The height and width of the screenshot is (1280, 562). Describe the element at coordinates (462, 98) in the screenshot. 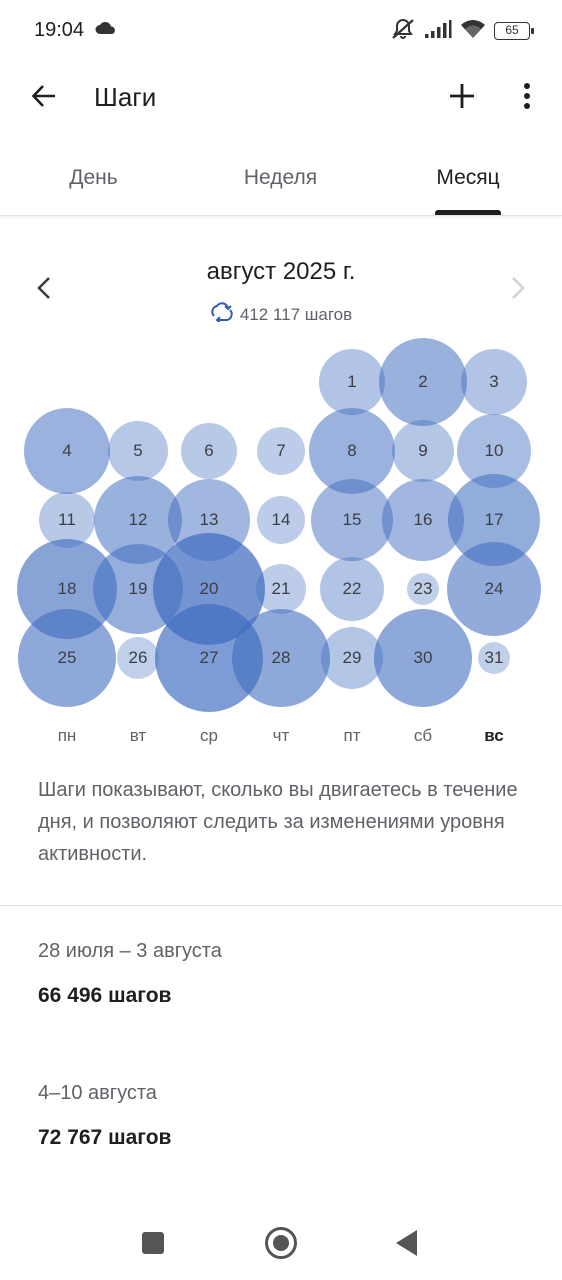

I see `add-button` at that location.